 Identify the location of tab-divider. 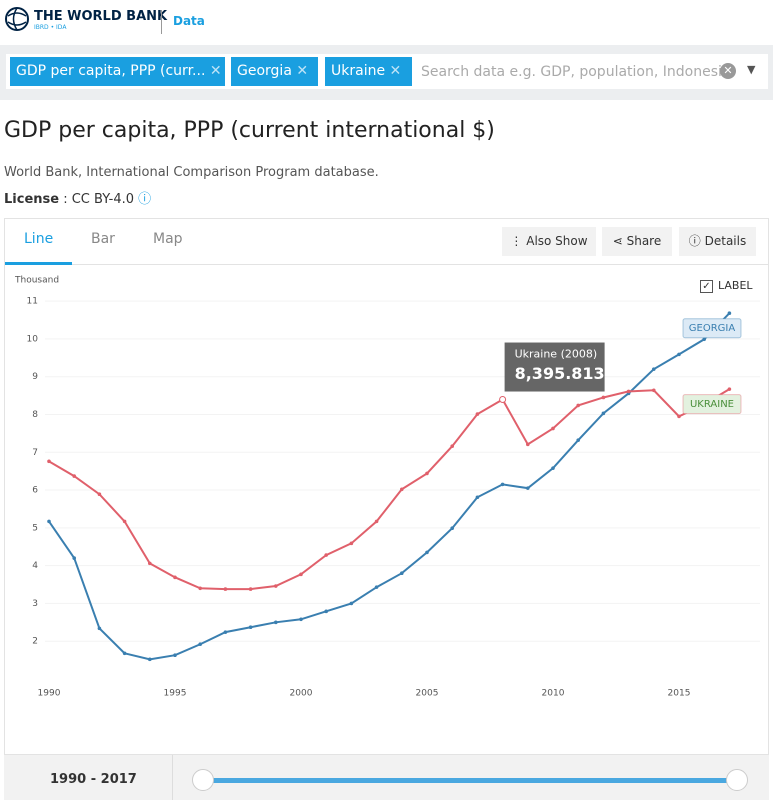
(386, 264).